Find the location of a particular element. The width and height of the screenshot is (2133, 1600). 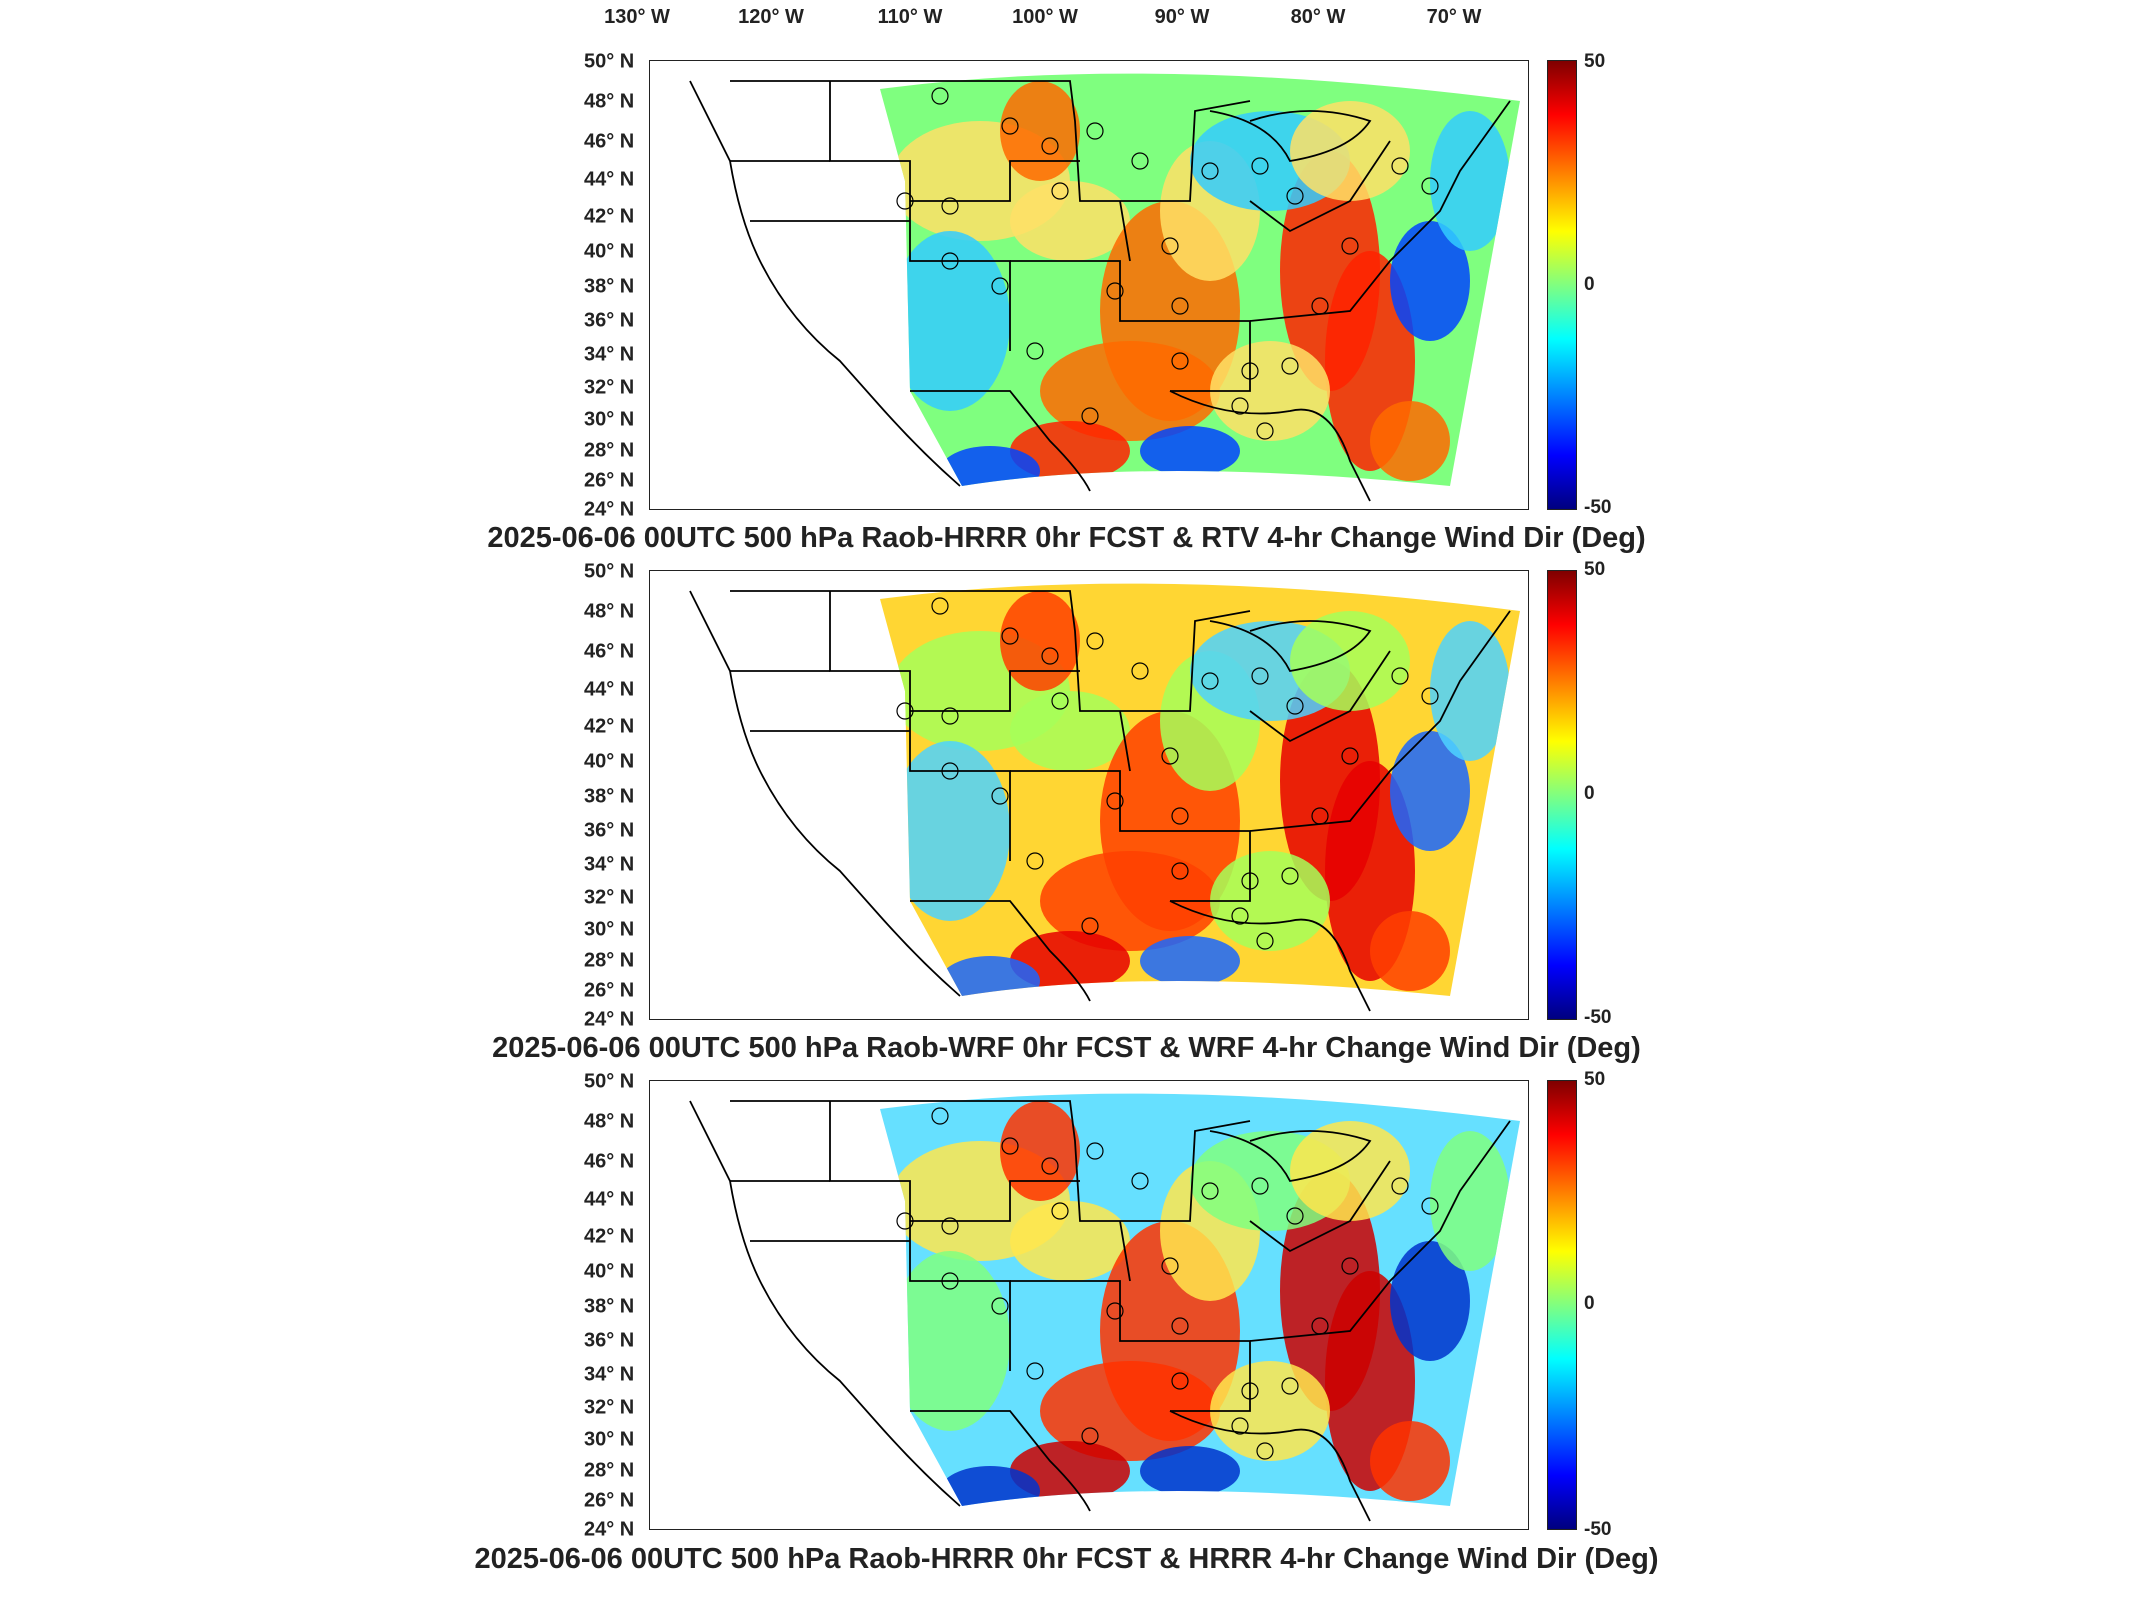

lat-label: 50° N is located at coordinates (609, 571).